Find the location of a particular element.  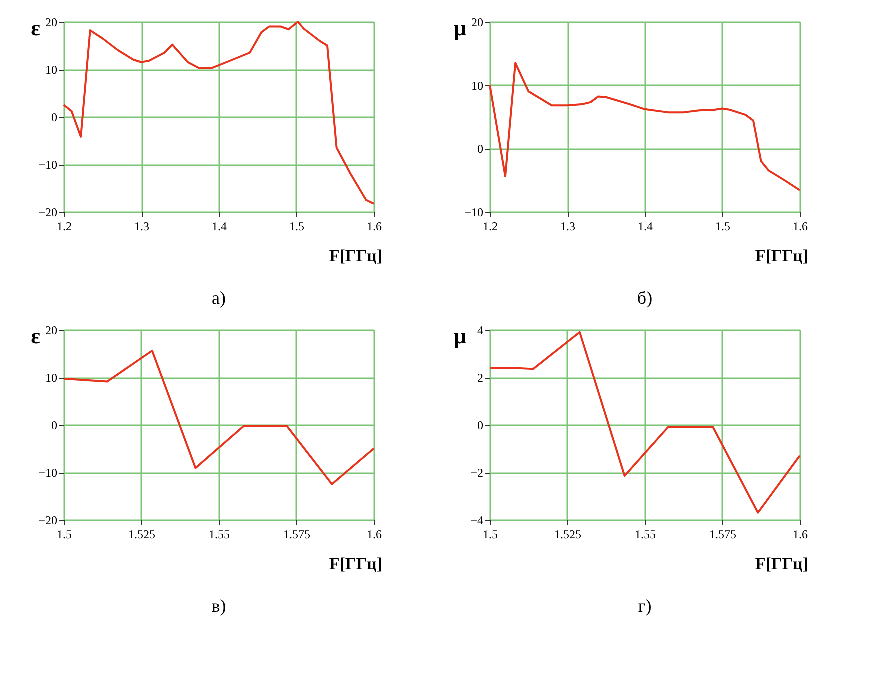

text: а) is located at coordinates (219, 298).